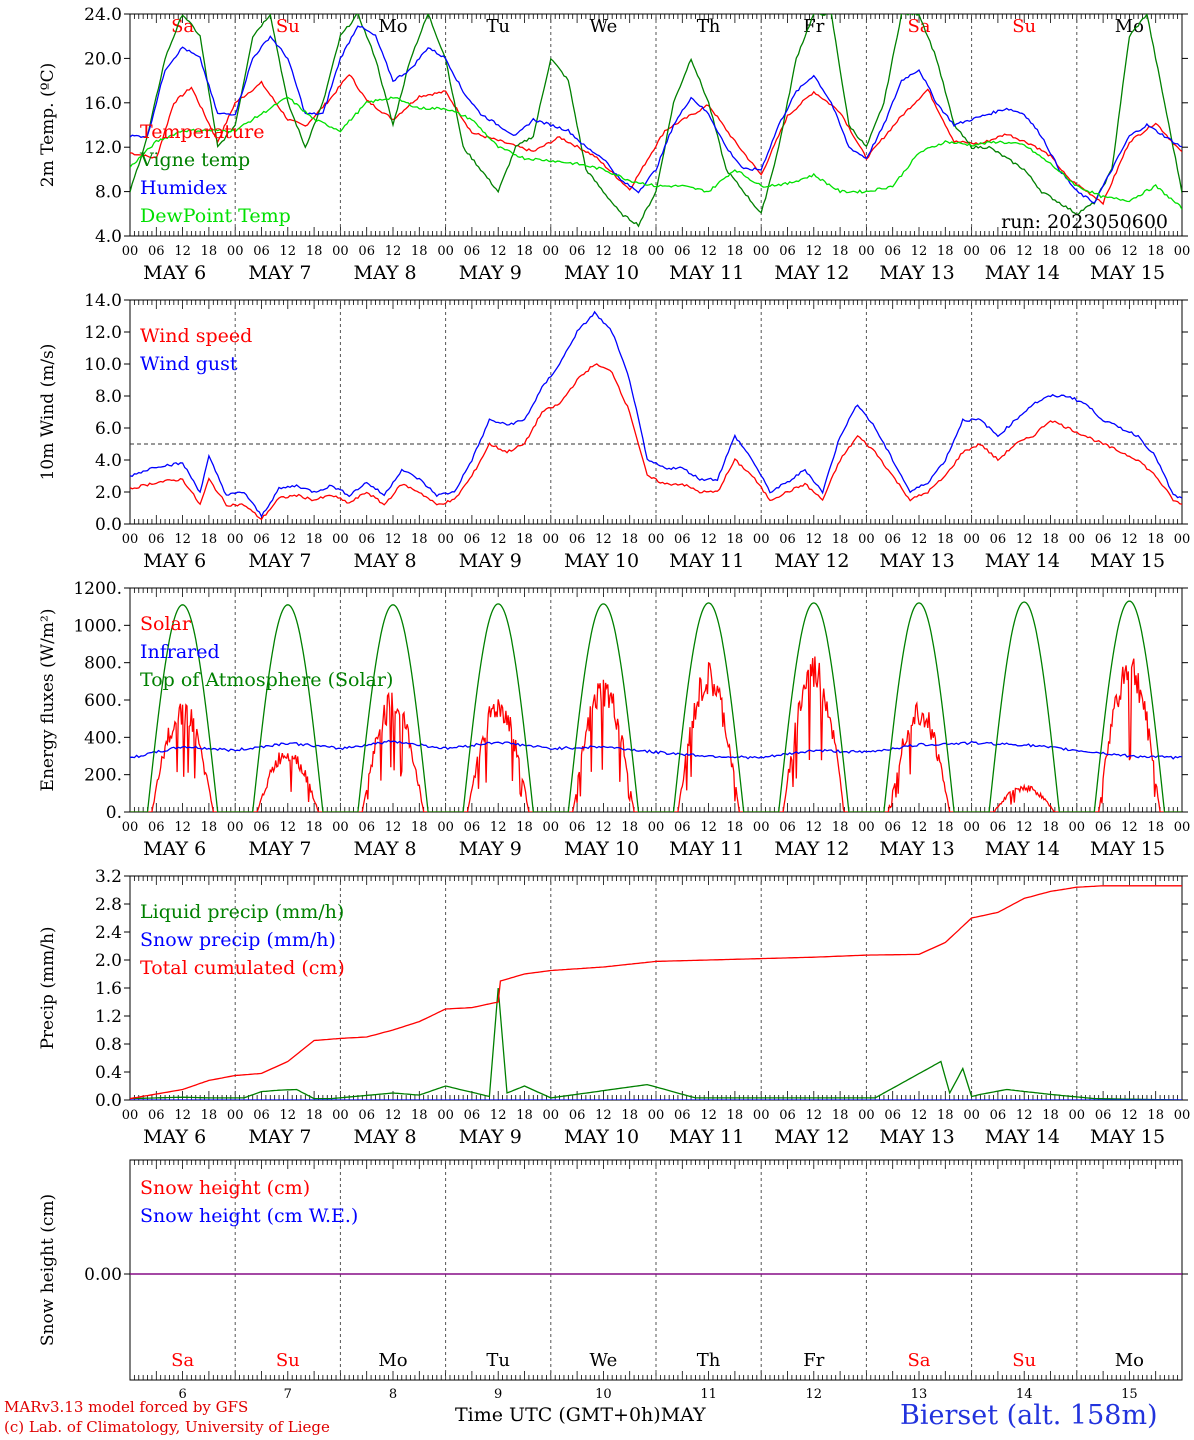 Image resolution: width=1194 pixels, height=1440 pixels. What do you see at coordinates (97, 626) in the screenshot?
I see `y-tick-label: 1000.` at bounding box center [97, 626].